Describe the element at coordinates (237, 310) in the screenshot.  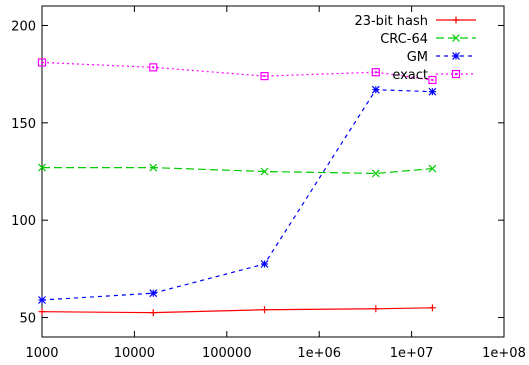
I see `series-23-bit-hash` at that location.